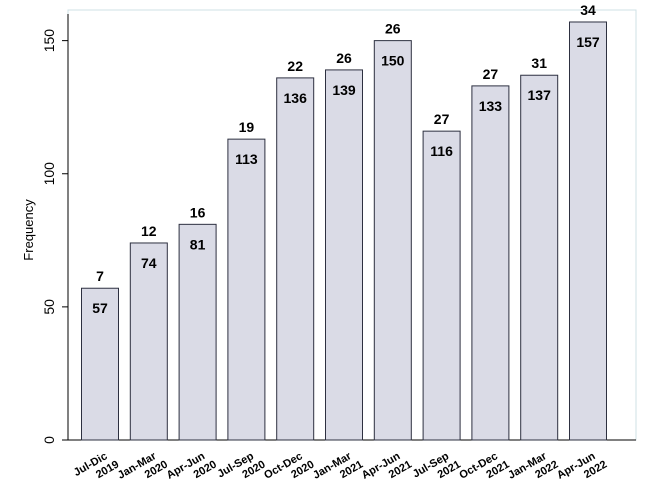 This screenshot has width=645, height=484. Describe the element at coordinates (588, 42) in the screenshot. I see `bar-value-label: 157` at that location.